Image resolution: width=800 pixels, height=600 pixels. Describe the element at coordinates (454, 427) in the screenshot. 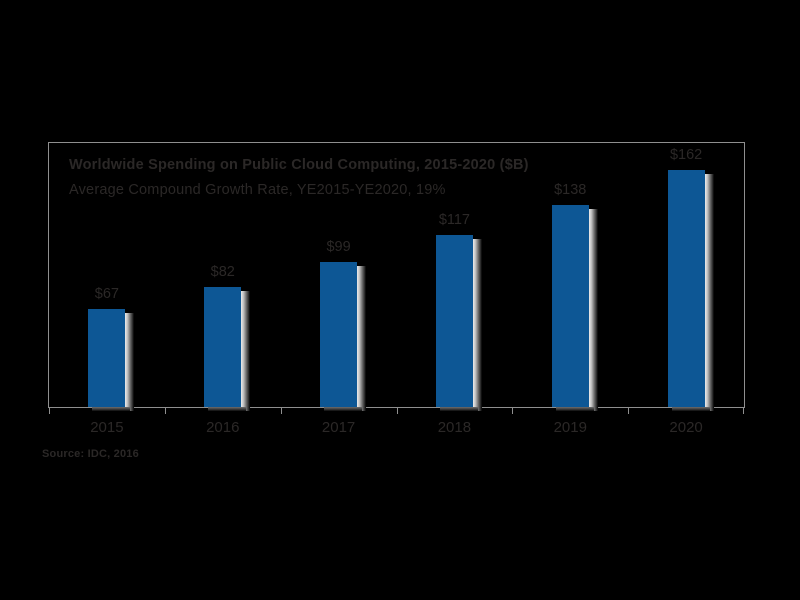

I see `axis-label-2018: 2018` at that location.